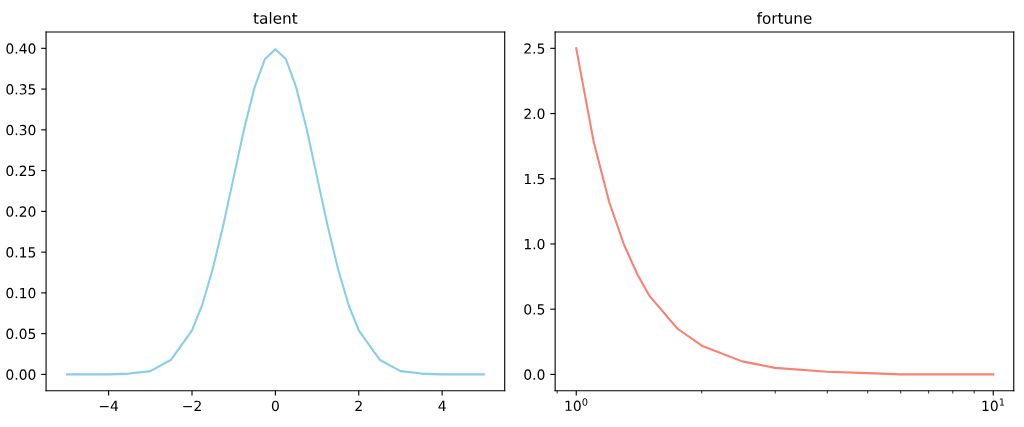 This screenshot has height=427, width=1024. What do you see at coordinates (21, 130) in the screenshot?
I see `y-tick-label: 0.30` at bounding box center [21, 130].